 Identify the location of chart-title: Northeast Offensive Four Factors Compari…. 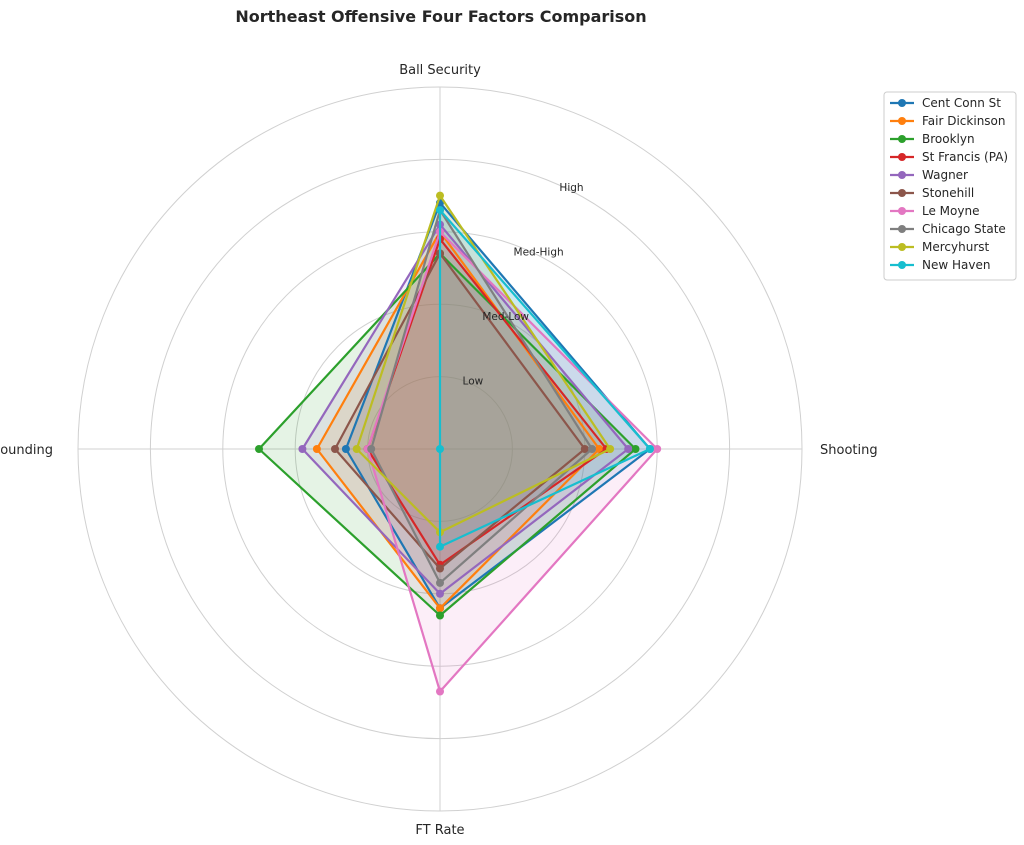
(440, 16).